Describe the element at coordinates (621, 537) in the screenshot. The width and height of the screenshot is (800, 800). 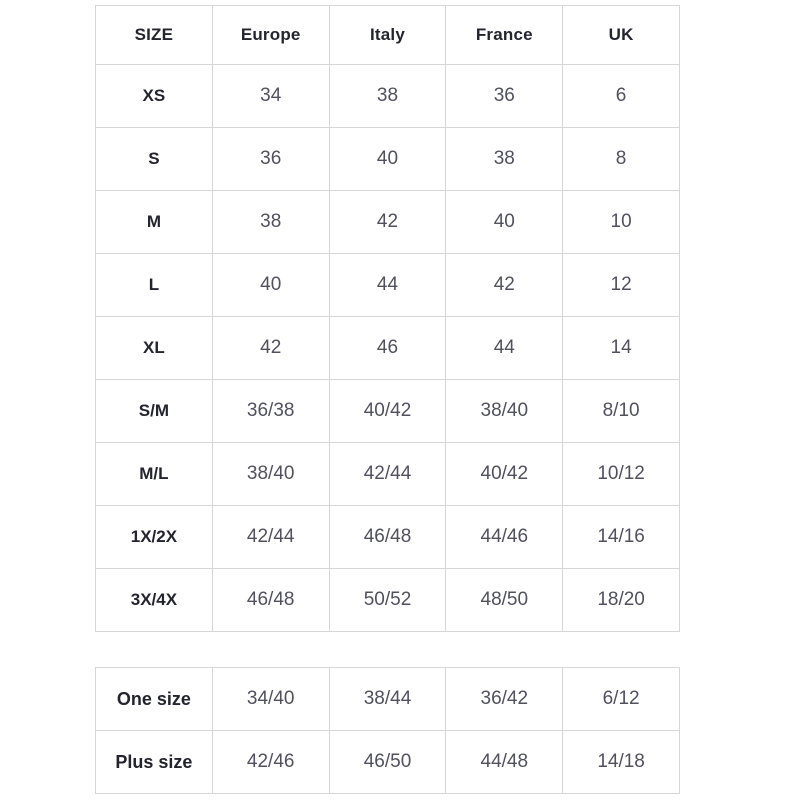
I see `uk-value: 14/16` at that location.